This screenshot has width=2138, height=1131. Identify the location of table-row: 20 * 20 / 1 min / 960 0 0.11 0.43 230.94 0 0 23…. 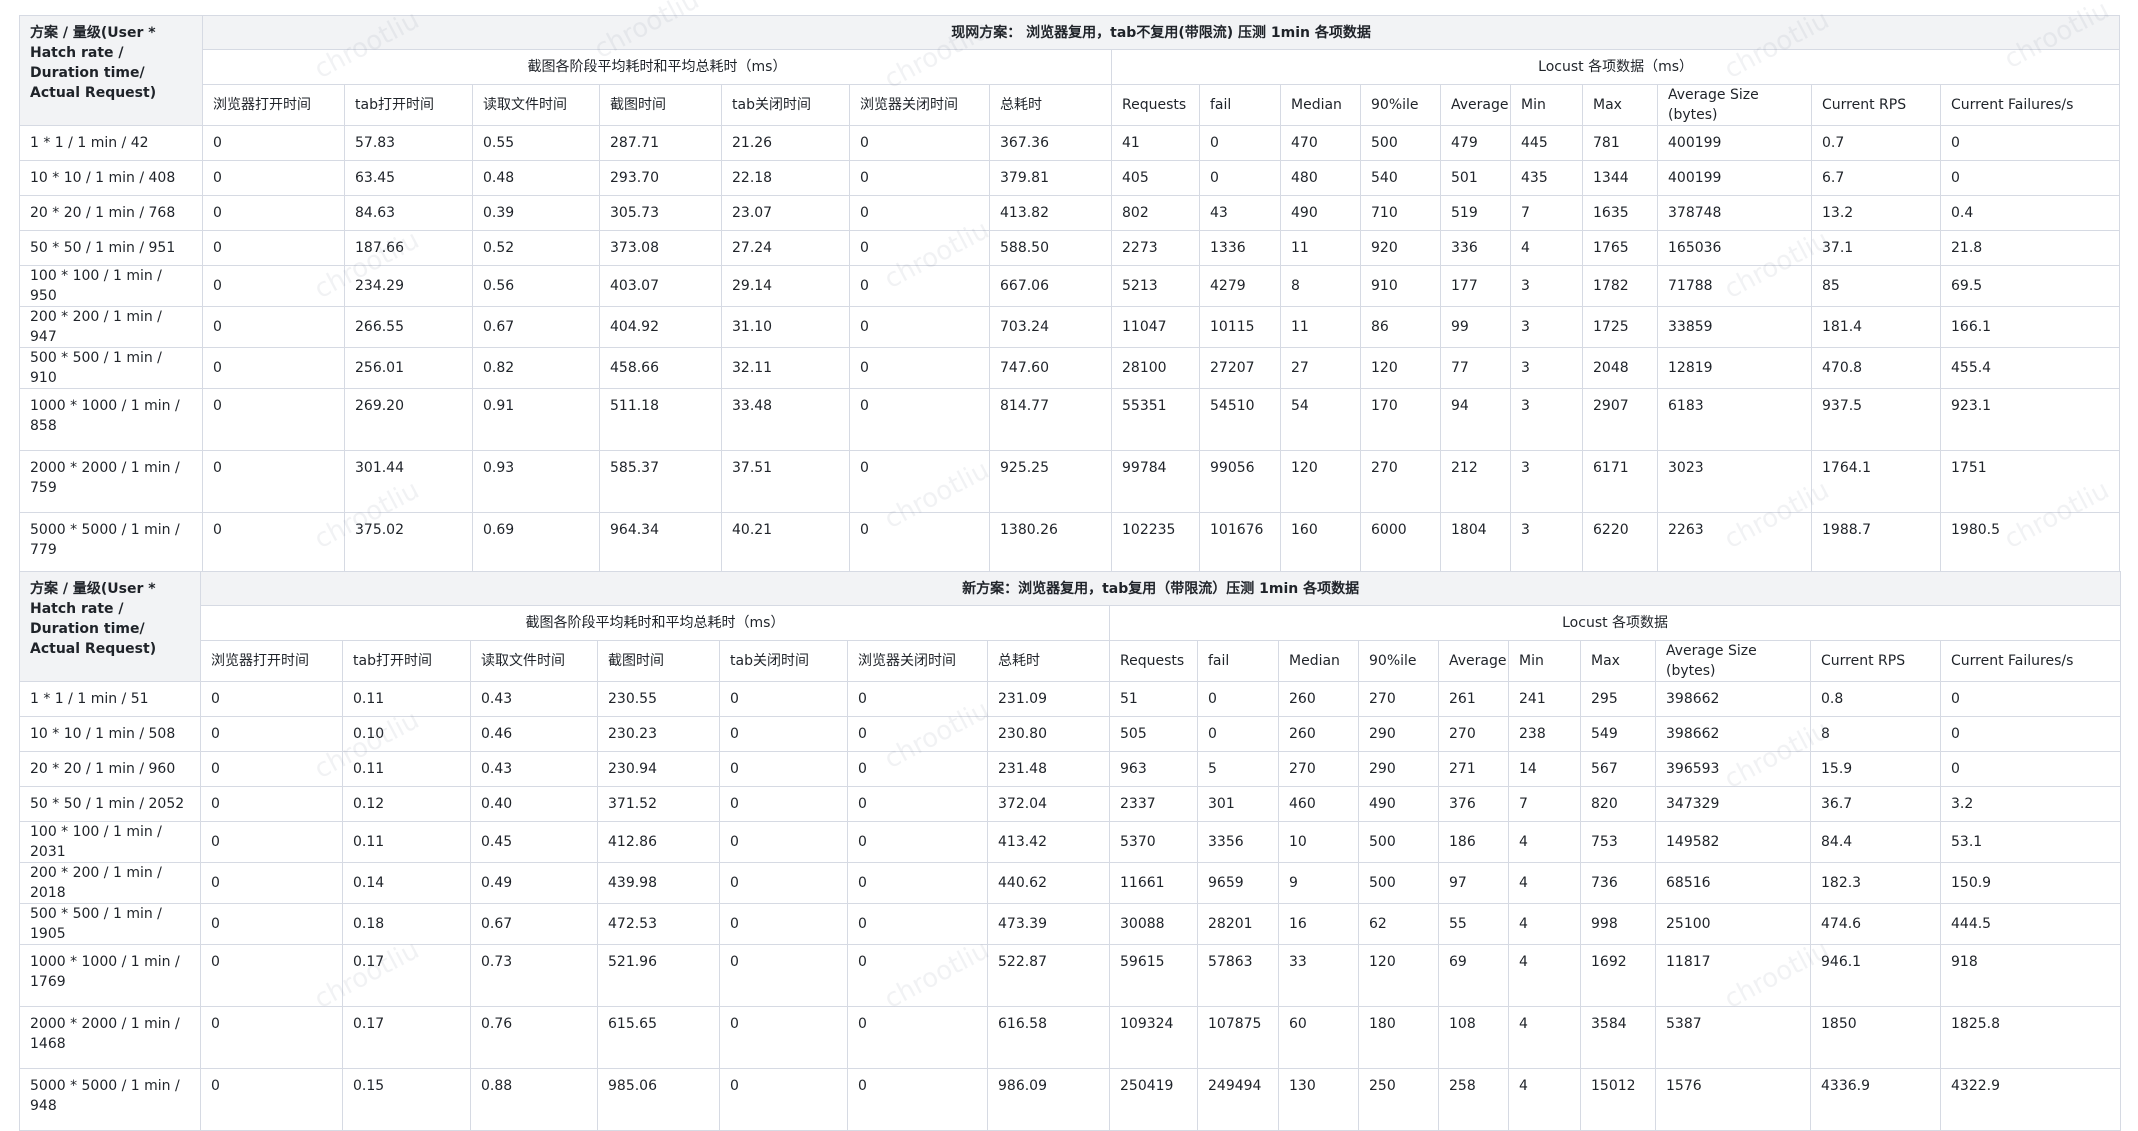
(1070, 769).